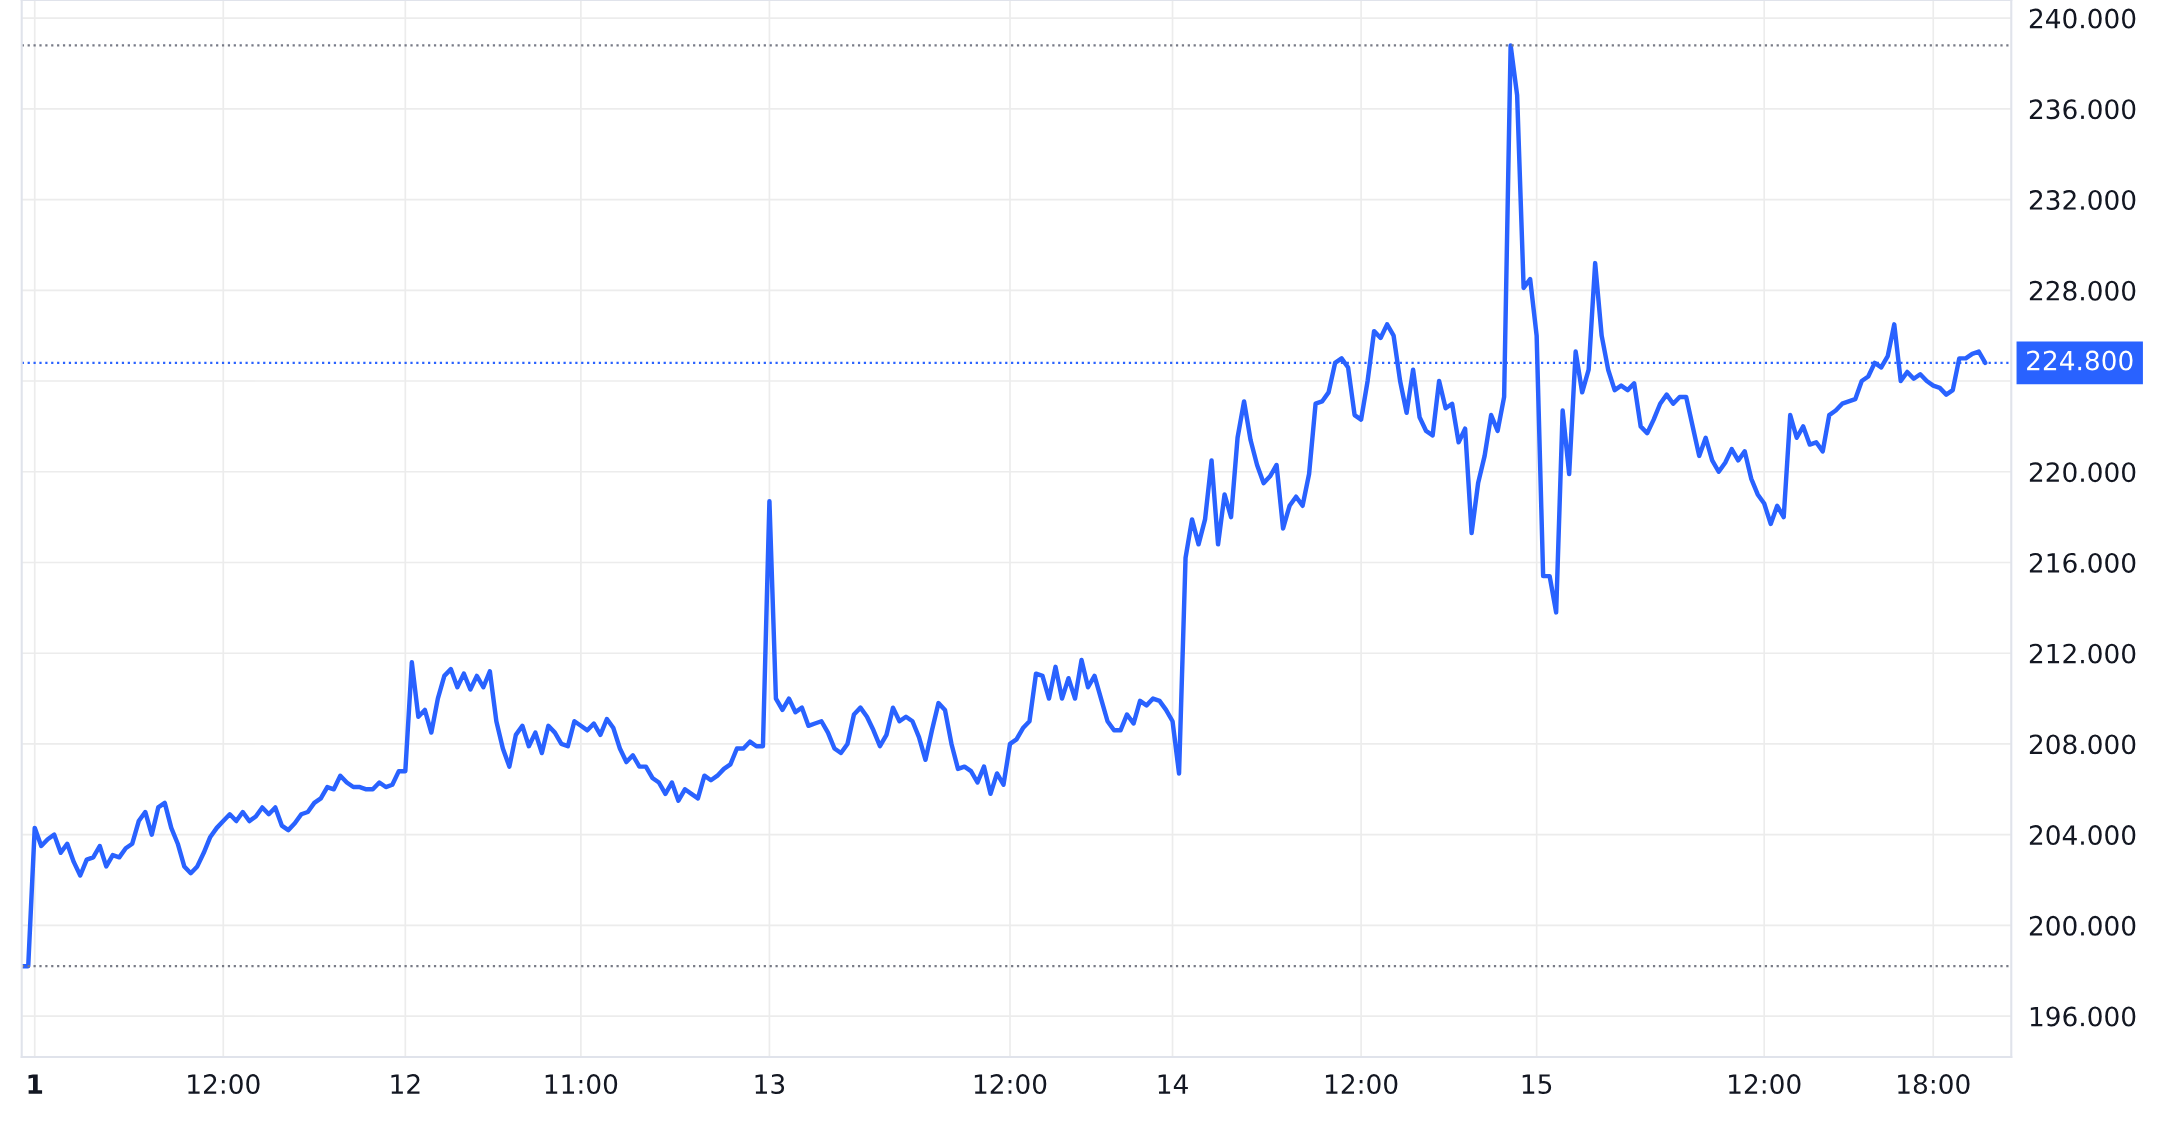 The height and width of the screenshot is (1128, 2172). What do you see at coordinates (2082, 200) in the screenshot?
I see `y-tick-label: 232.000` at bounding box center [2082, 200].